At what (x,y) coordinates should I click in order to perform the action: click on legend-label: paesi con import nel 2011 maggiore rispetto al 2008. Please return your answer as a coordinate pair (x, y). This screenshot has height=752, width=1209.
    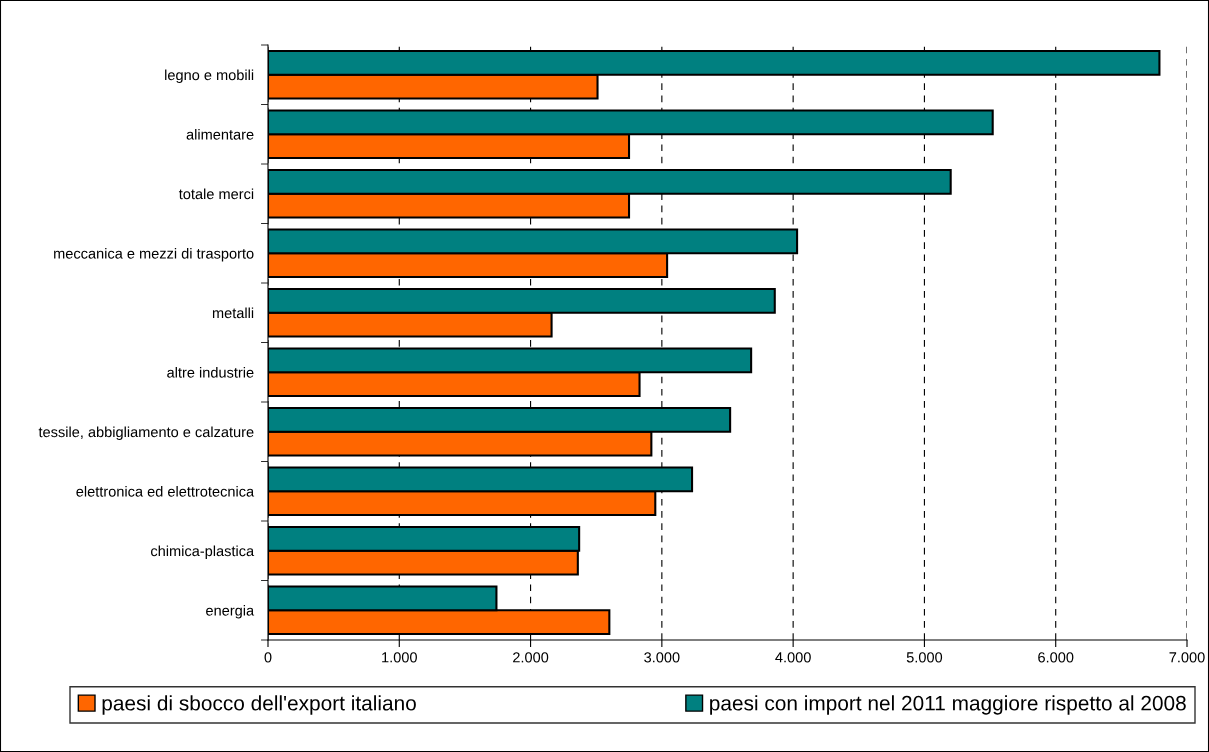
    Looking at the image, I should click on (948, 705).